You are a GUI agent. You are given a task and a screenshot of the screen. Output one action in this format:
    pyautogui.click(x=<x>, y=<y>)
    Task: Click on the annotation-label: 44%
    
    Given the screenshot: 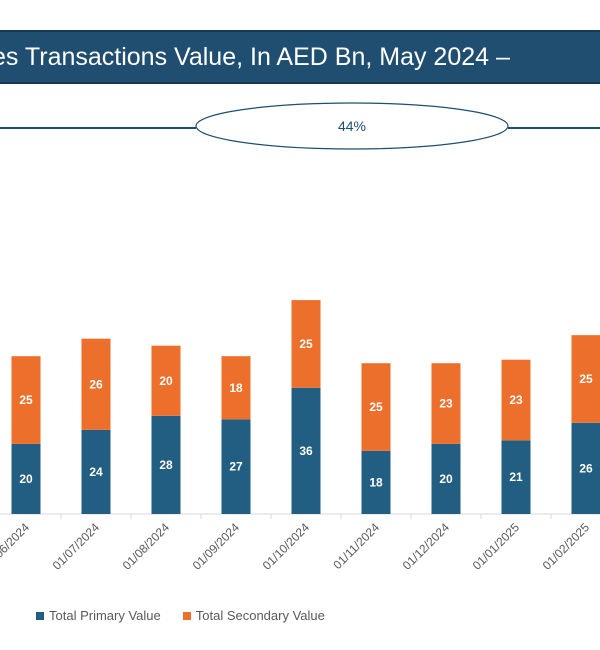 What is the action you would take?
    pyautogui.click(x=352, y=126)
    